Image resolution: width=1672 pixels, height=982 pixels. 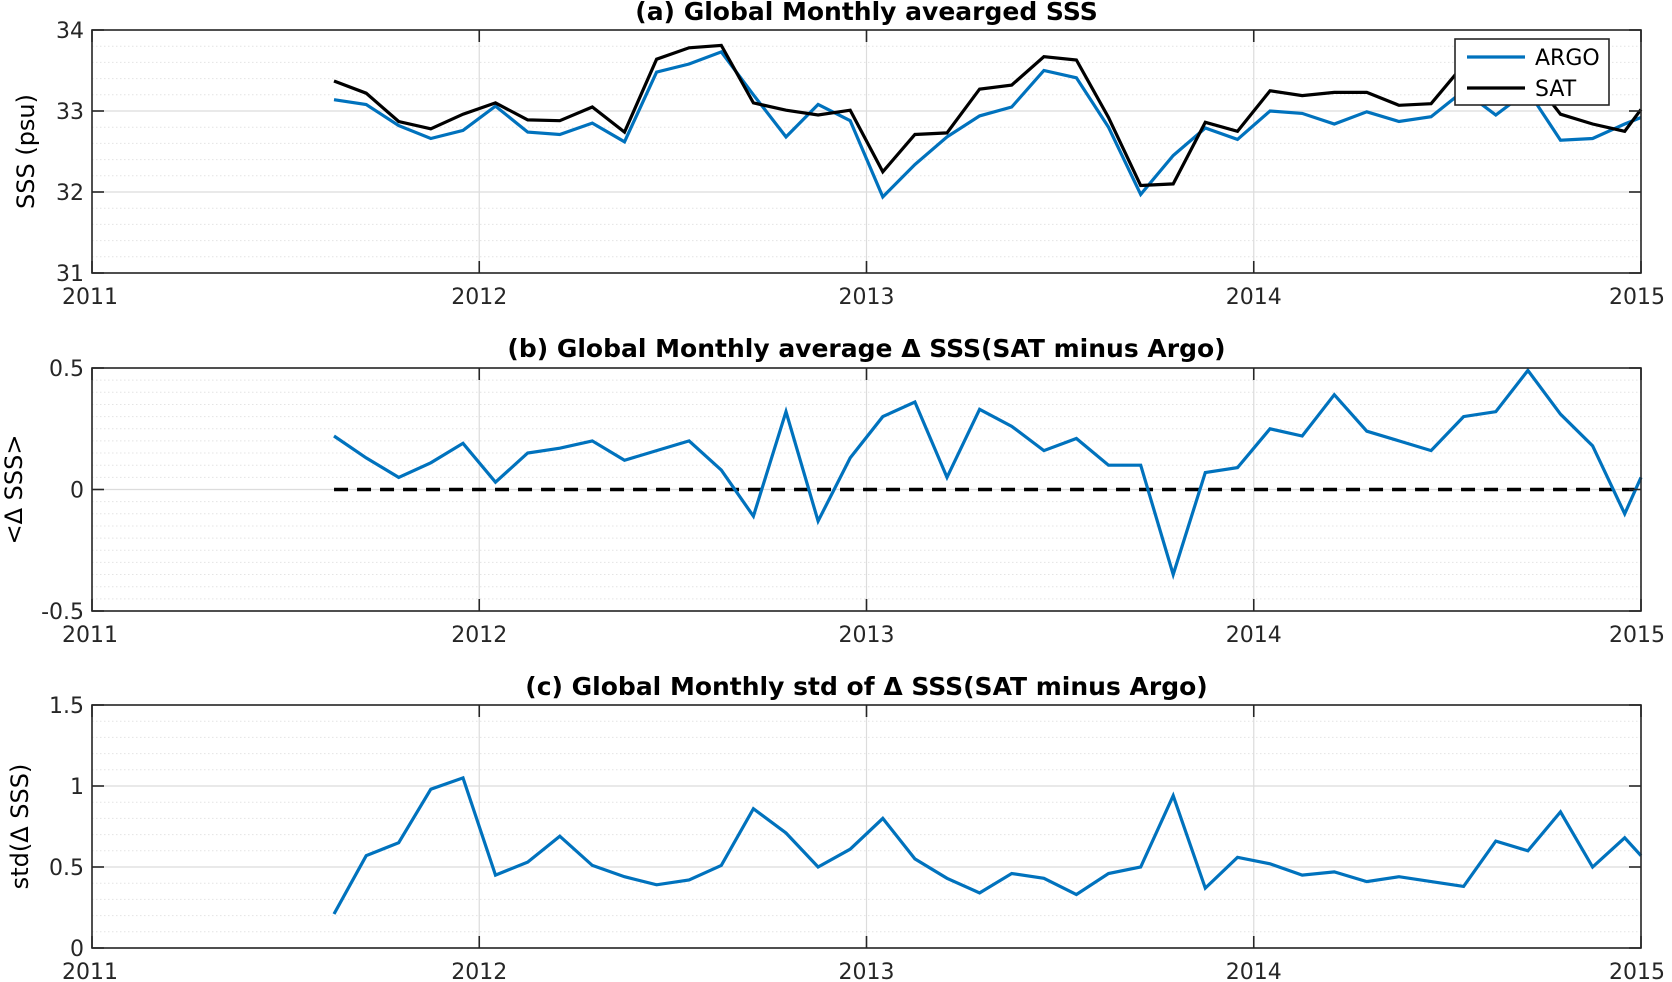 What do you see at coordinates (70, 274) in the screenshot?
I see `y-tick-label: 31` at bounding box center [70, 274].